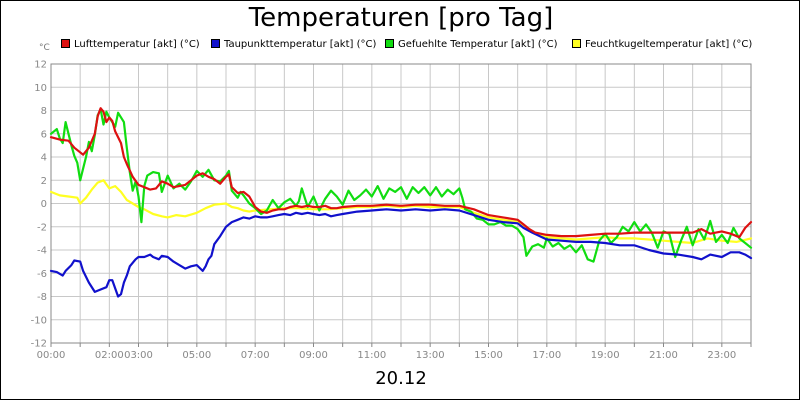 Image resolution: width=800 pixels, height=400 pixels. I want to click on x-tick-label: 02:00, so click(109, 355).